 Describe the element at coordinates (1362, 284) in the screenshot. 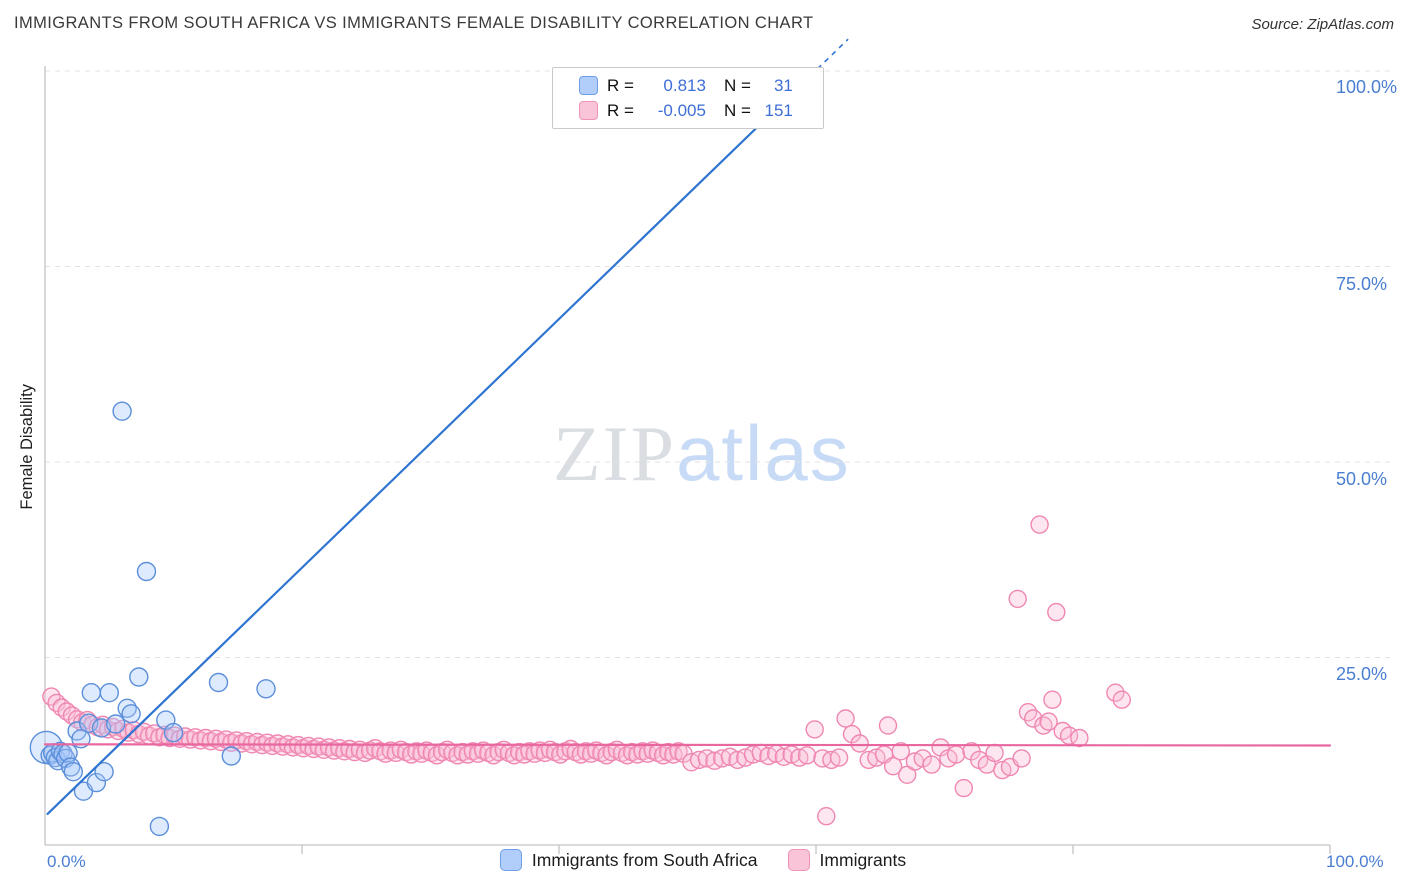

I see `y-tick-label-75: 75.0%` at that location.